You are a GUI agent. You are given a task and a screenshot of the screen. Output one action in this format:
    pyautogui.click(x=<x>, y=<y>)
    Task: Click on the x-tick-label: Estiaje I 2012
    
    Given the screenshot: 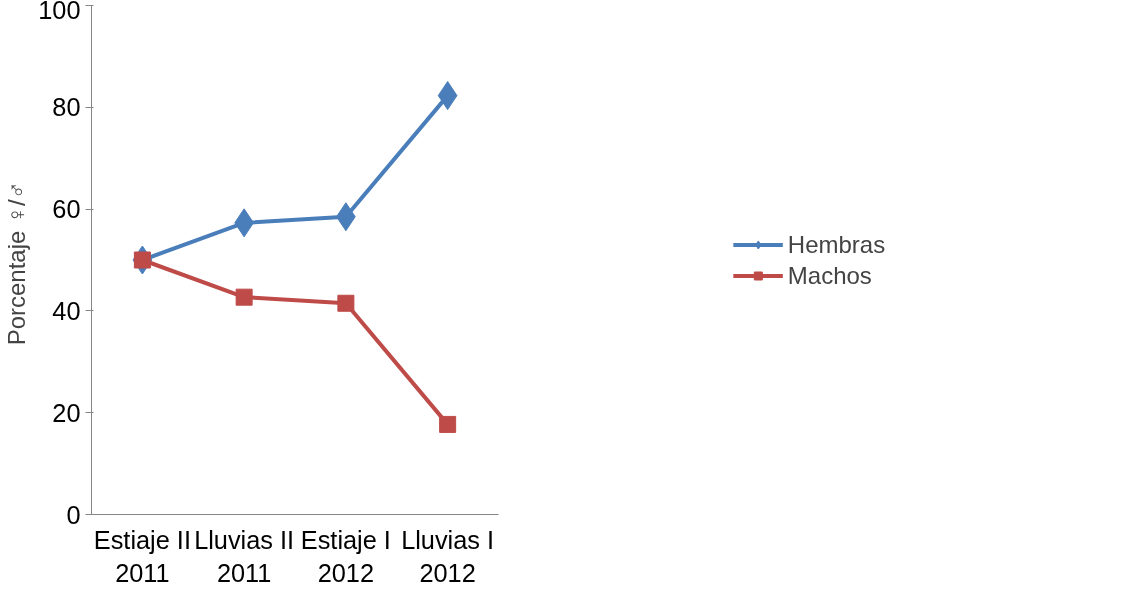 What is the action you would take?
    pyautogui.click(x=345, y=556)
    